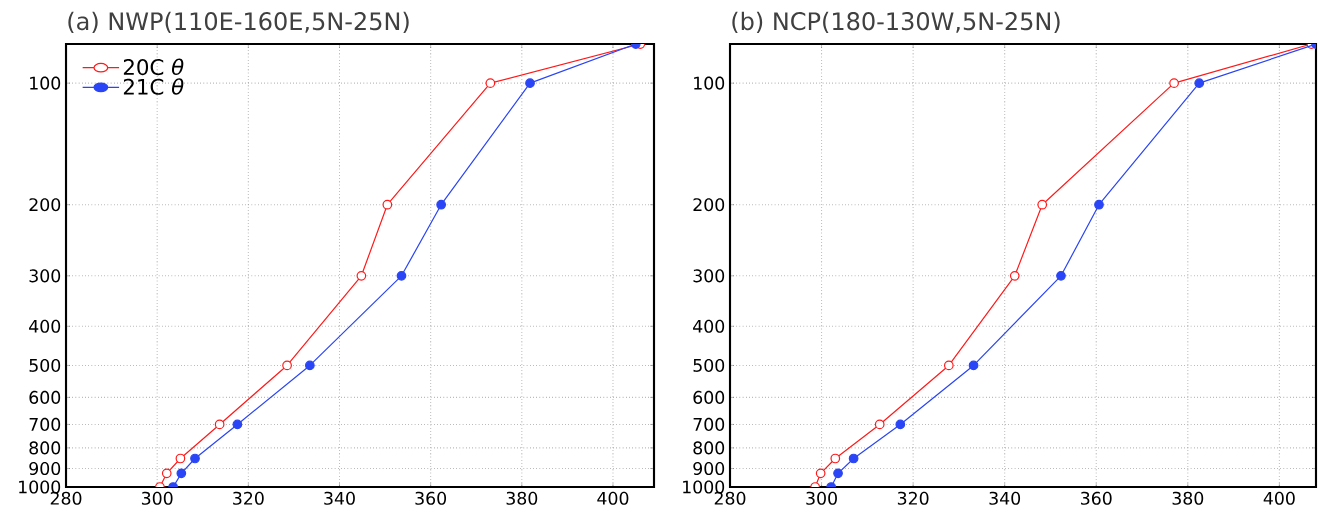 This screenshot has height=521, width=1318. I want to click on legend-label: 20C θ, so click(153, 67).